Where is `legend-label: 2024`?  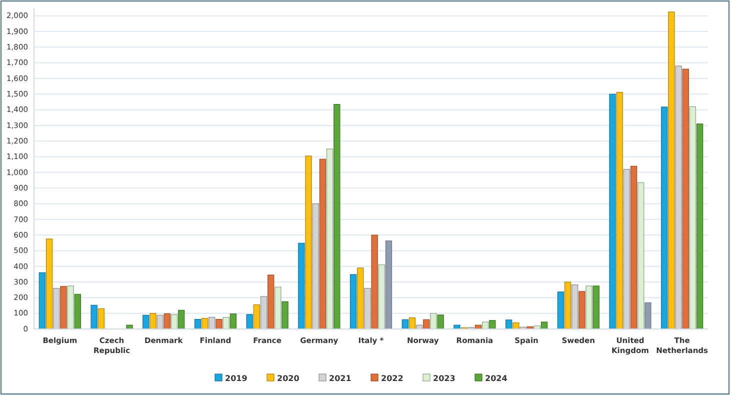
legend-label: 2024 is located at coordinates (496, 378).